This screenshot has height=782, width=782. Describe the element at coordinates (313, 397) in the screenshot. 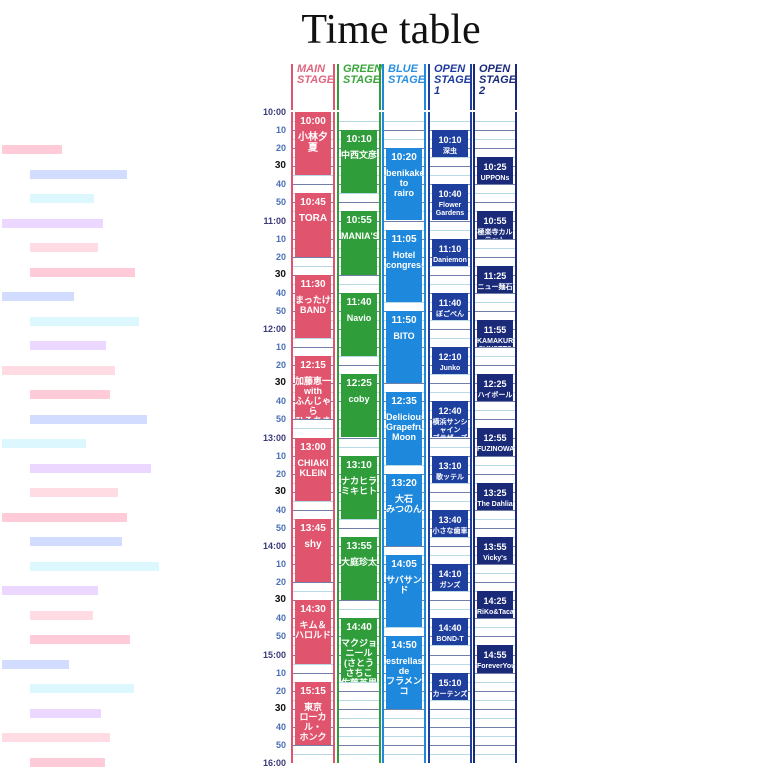

I see `performer-name: 加藤恵一 with ふんじゃら ひろあき &川口伸王` at that location.